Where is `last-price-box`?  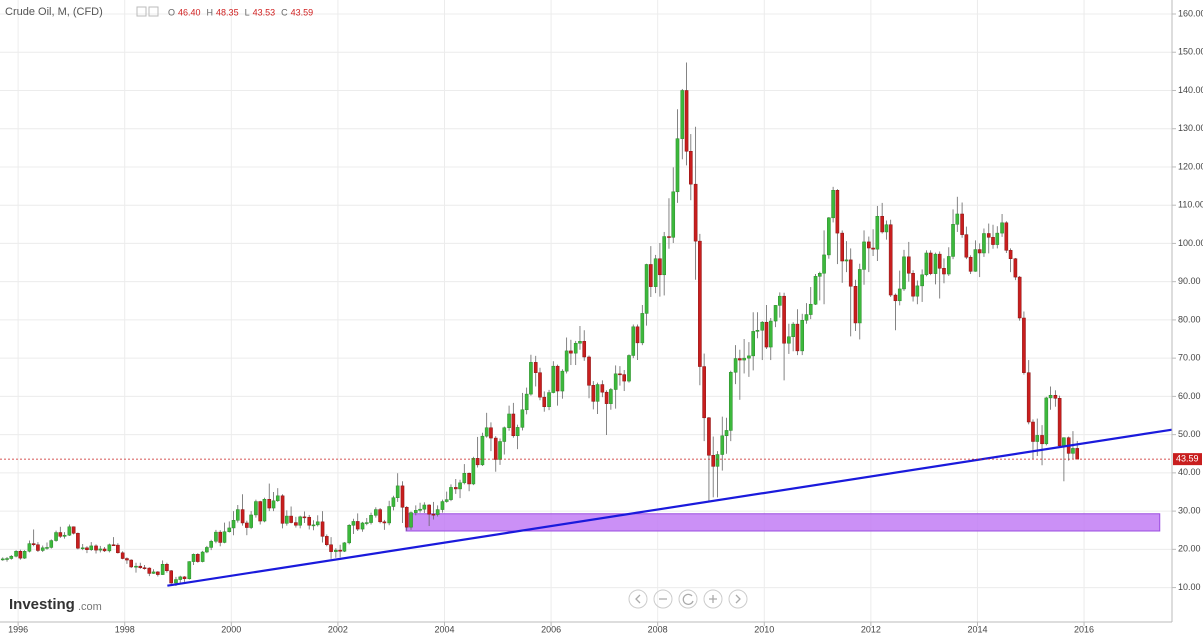
last-price-box is located at coordinates (1187, 459).